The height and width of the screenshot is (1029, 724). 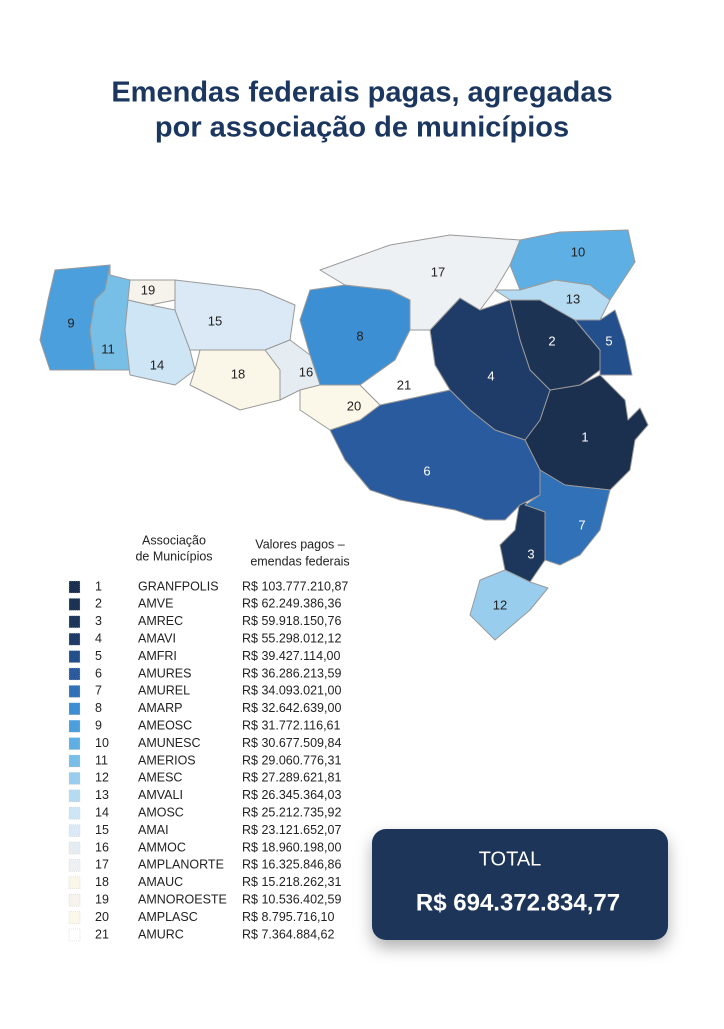 I want to click on region-label: 3, so click(x=530, y=553).